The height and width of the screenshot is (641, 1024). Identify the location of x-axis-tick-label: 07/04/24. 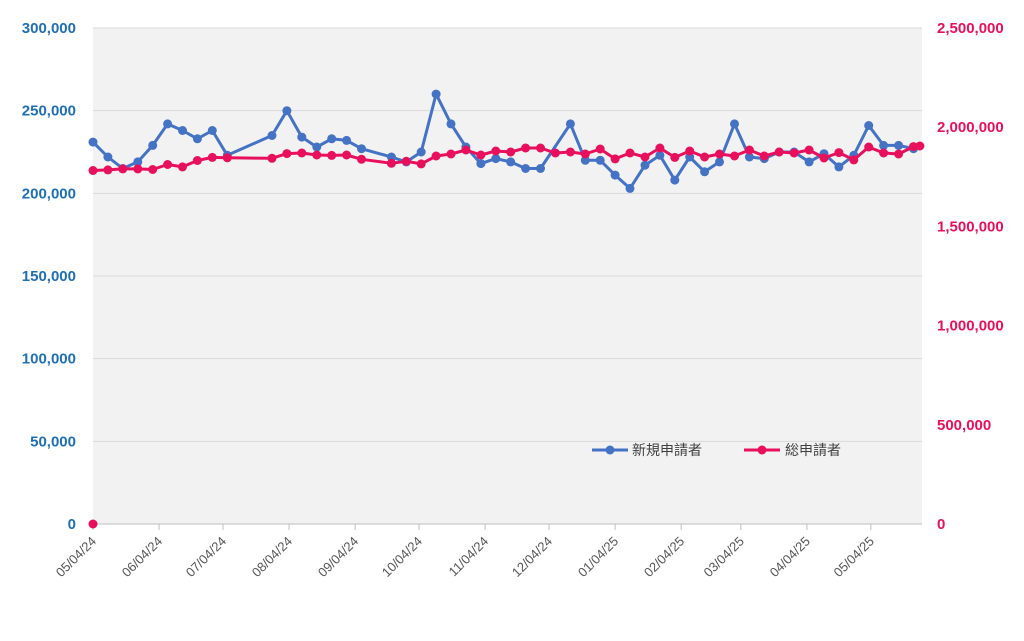
(206, 557).